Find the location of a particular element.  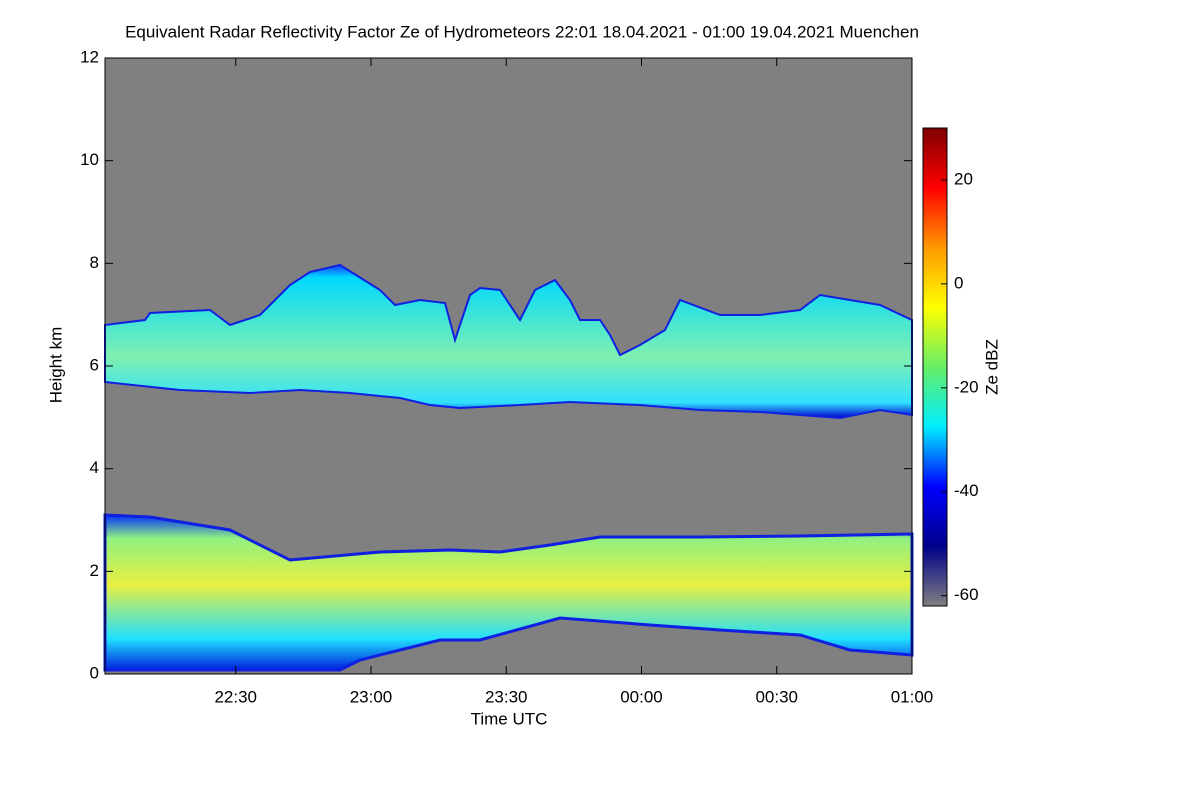

x-tick-label: 00:00 is located at coordinates (641, 696).